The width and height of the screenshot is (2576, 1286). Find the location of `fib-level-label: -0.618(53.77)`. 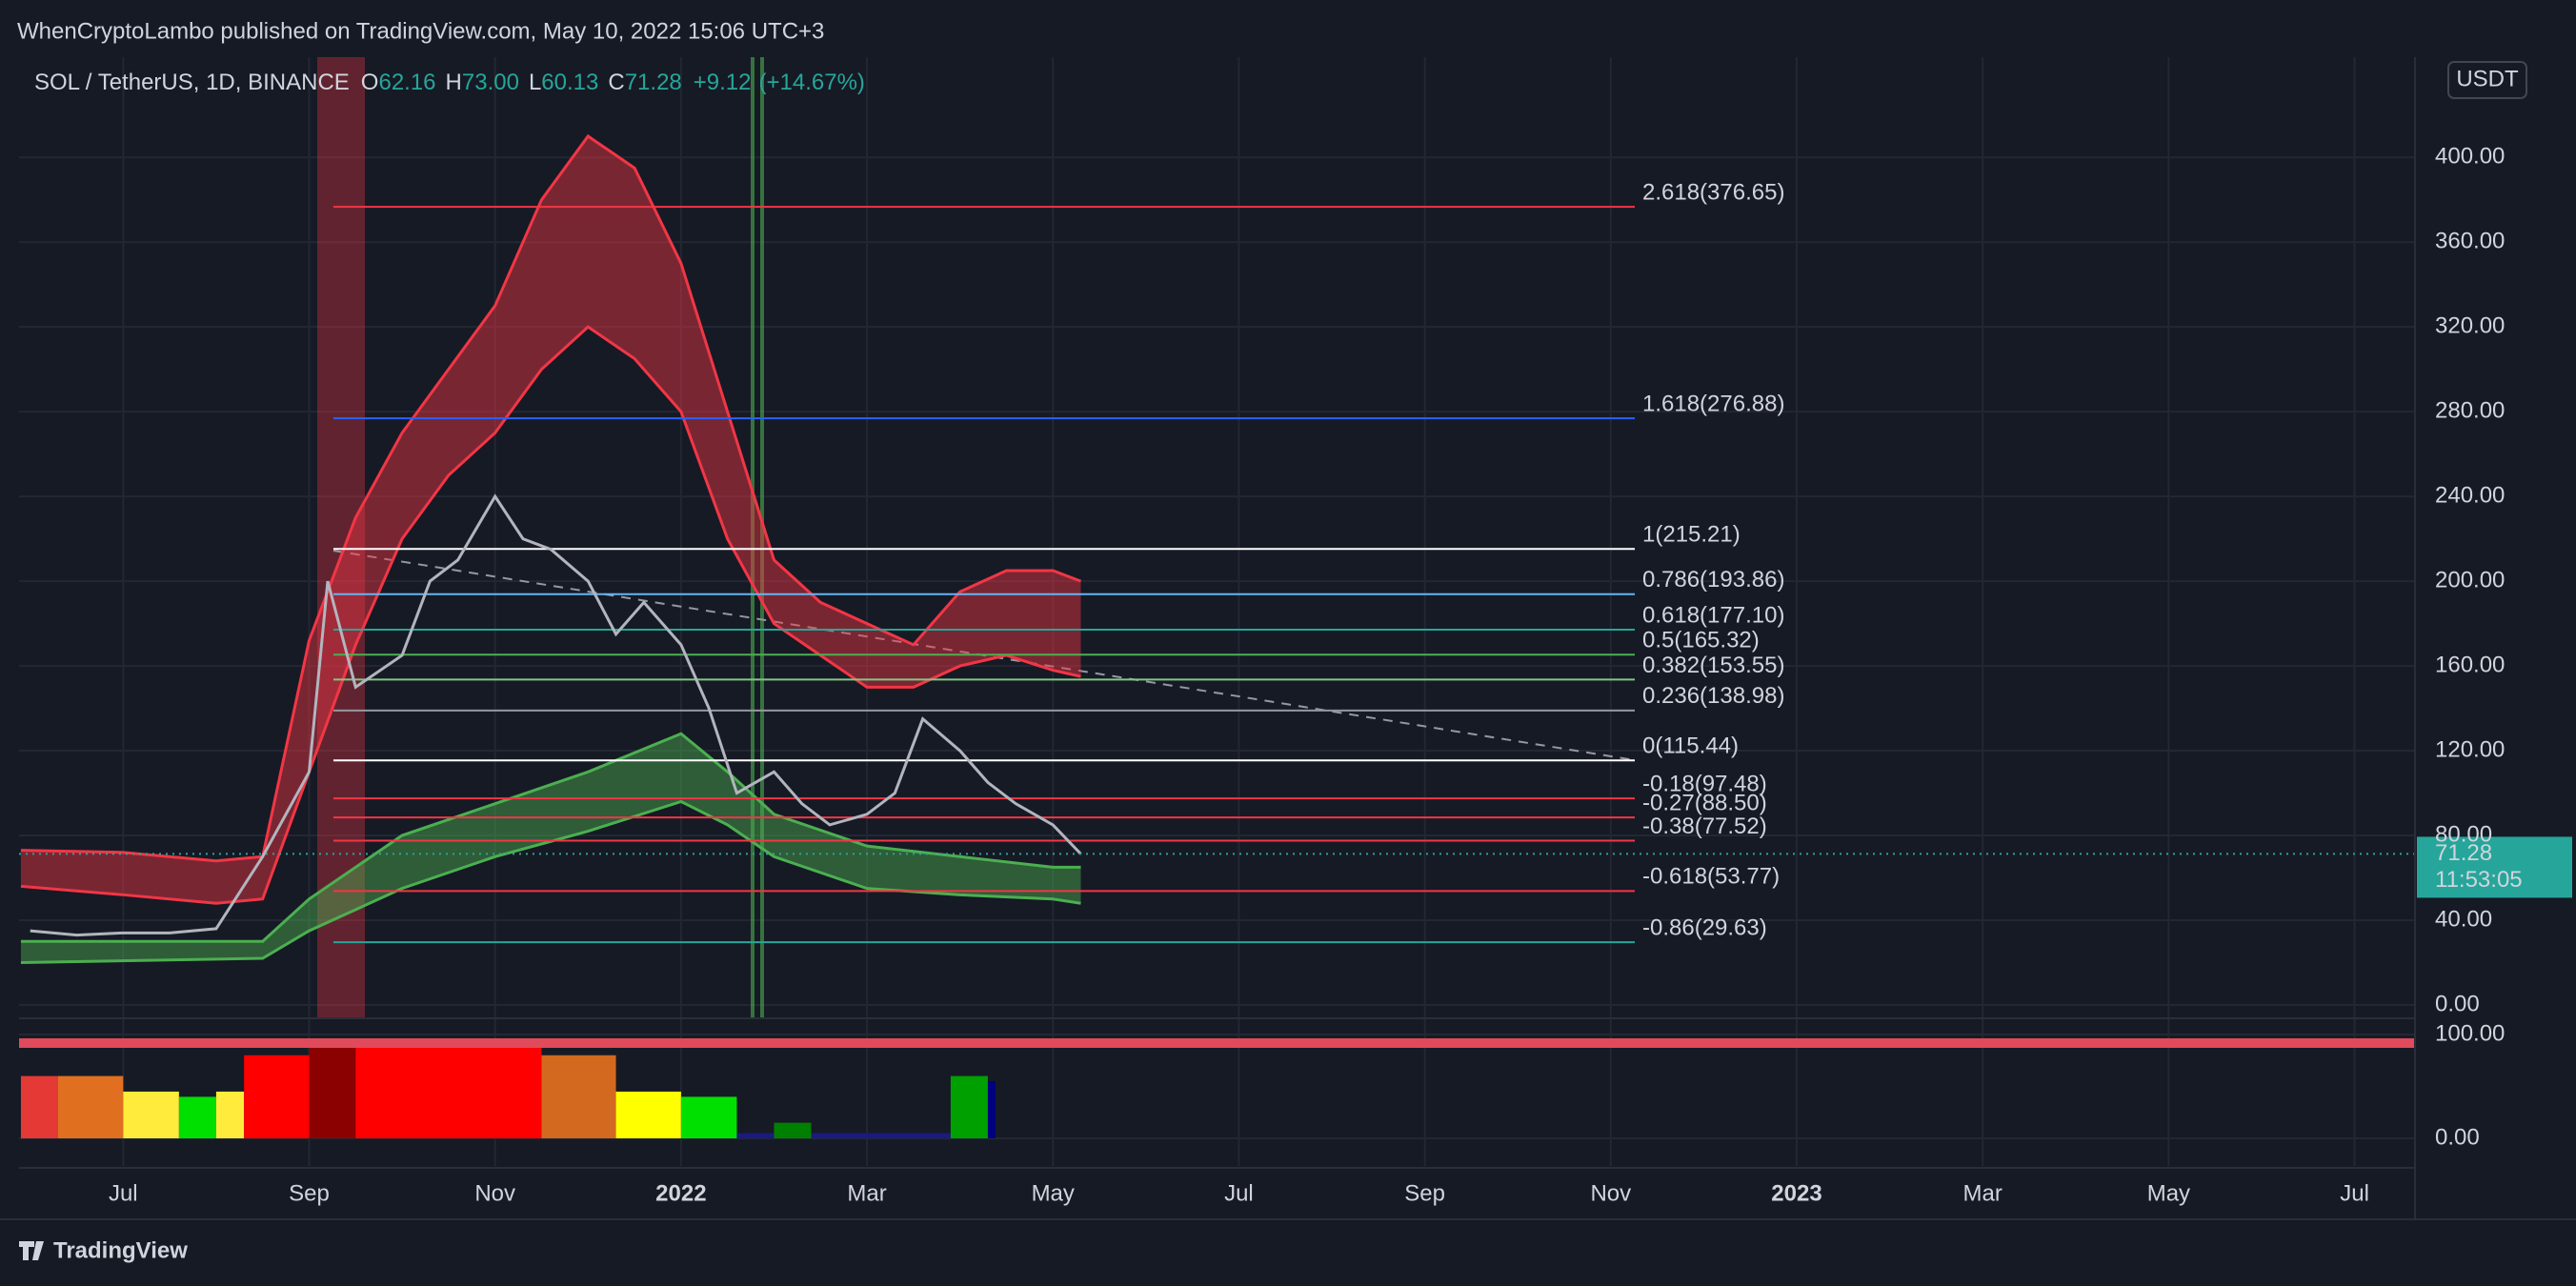

fib-level-label: -0.618(53.77) is located at coordinates (1711, 877).